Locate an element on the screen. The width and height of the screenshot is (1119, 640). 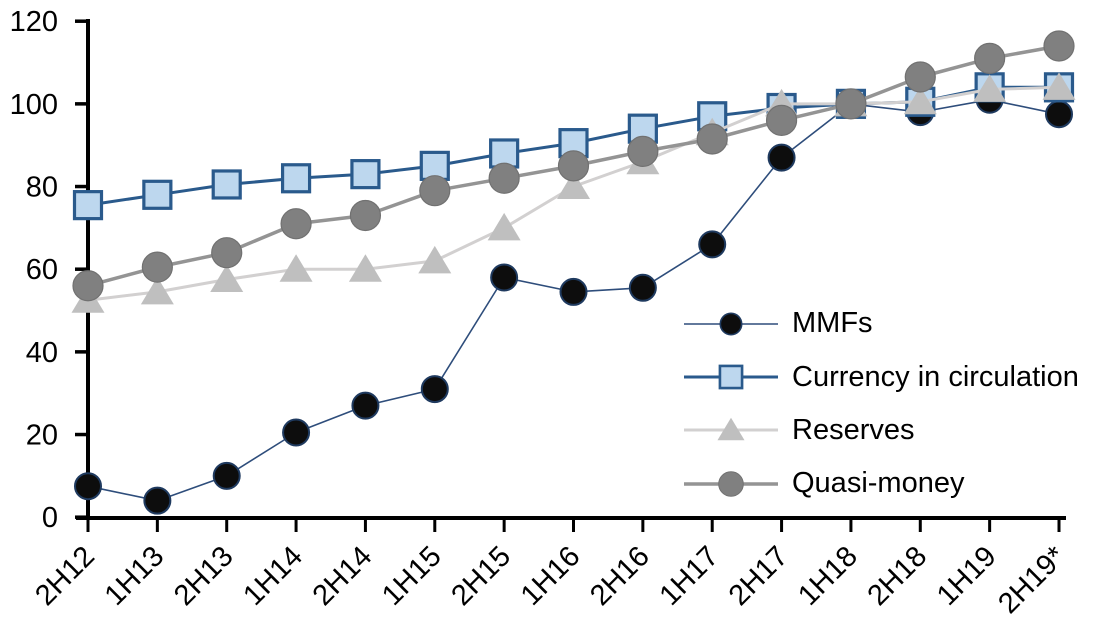
y-axis-tick-label: 80 is located at coordinates (42, 188).